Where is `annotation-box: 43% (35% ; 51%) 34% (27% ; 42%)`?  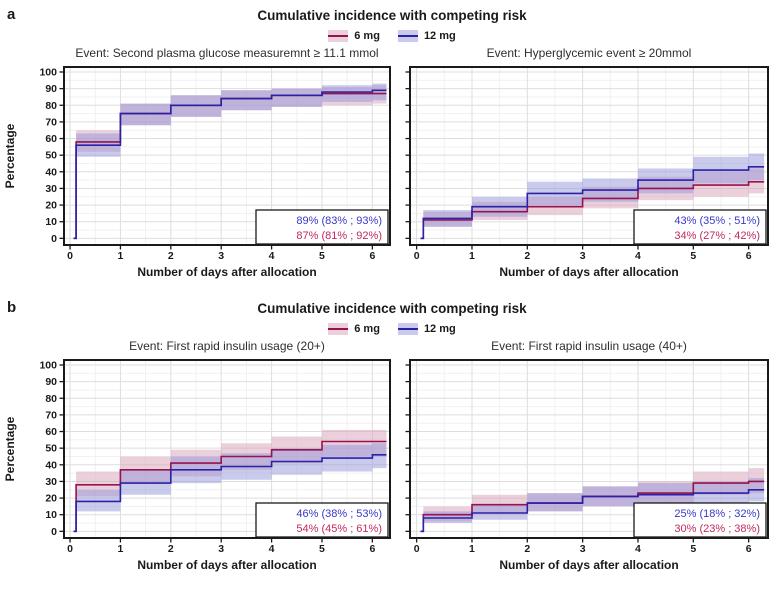 annotation-box: 43% (35% ; 51%) 34% (27% ; 42%) is located at coordinates (700, 227).